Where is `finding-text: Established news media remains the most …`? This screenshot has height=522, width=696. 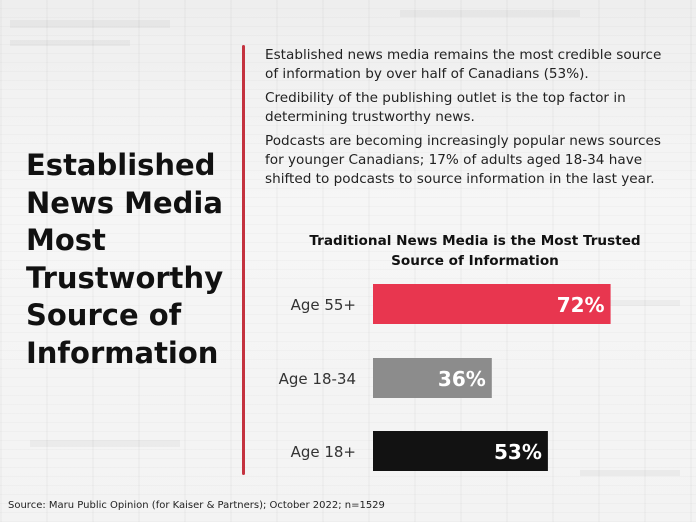 finding-text: Established news media remains the most … is located at coordinates (463, 64).